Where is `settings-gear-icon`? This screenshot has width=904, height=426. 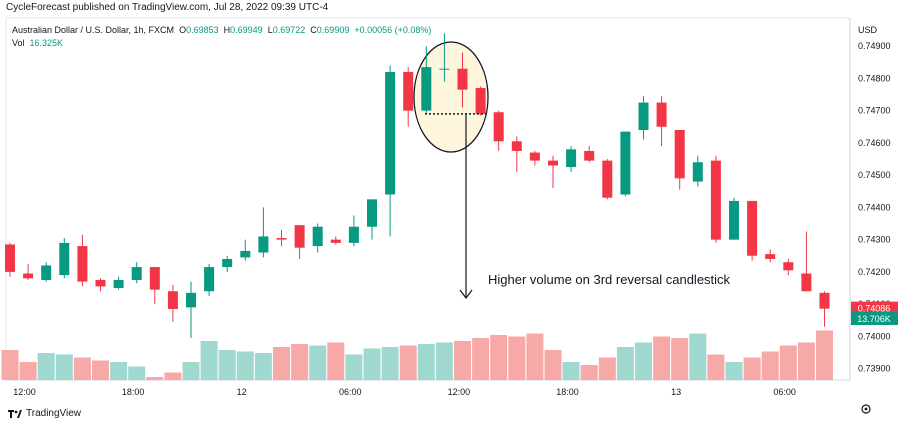 settings-gear-icon is located at coordinates (866, 409).